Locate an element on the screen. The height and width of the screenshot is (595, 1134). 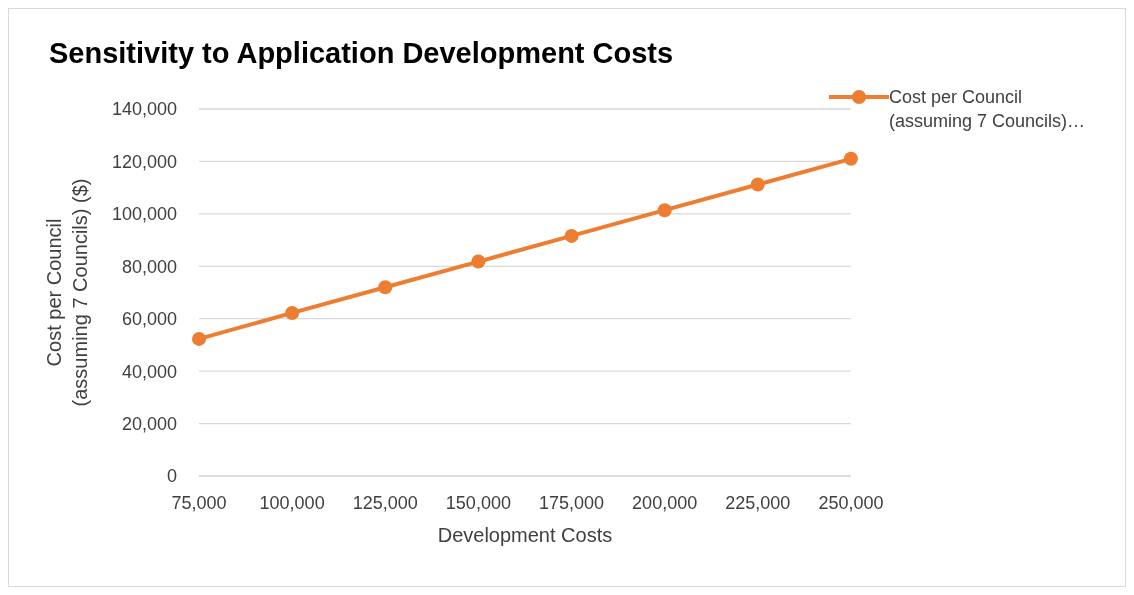
x-tick-label: 75,000 is located at coordinates (199, 502).